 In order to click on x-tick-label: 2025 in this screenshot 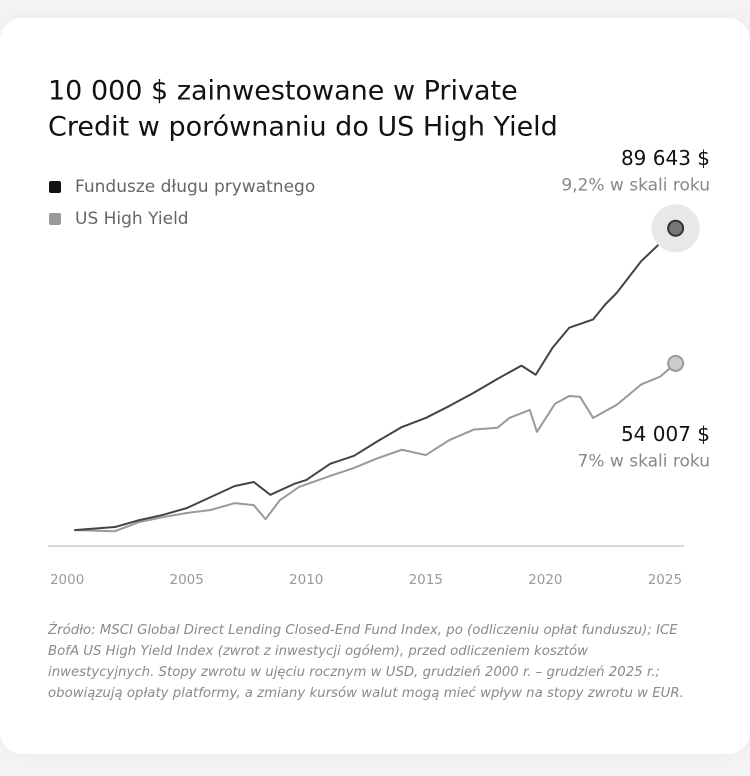, I will do `click(665, 580)`.